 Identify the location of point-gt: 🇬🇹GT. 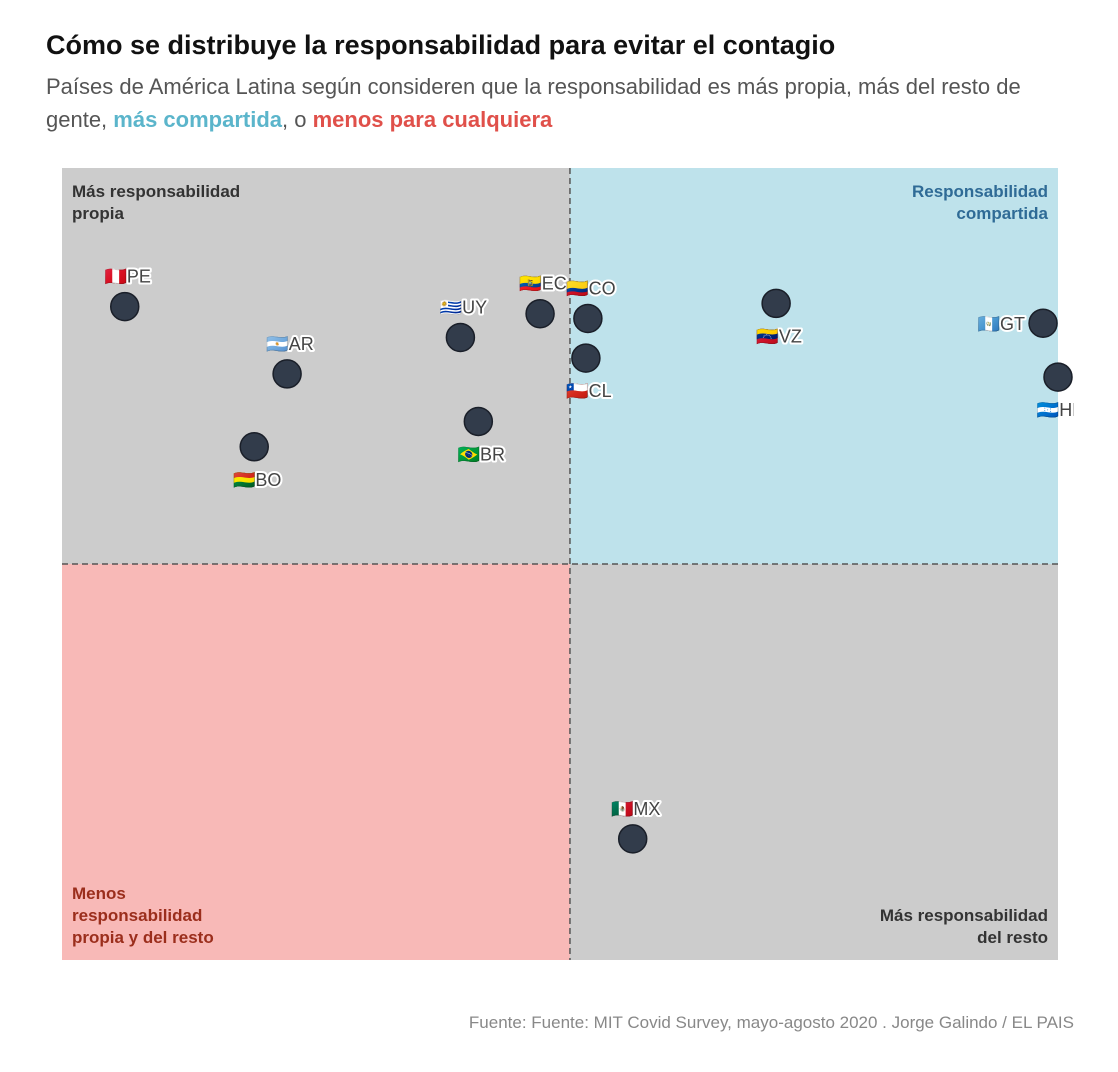
(1017, 323).